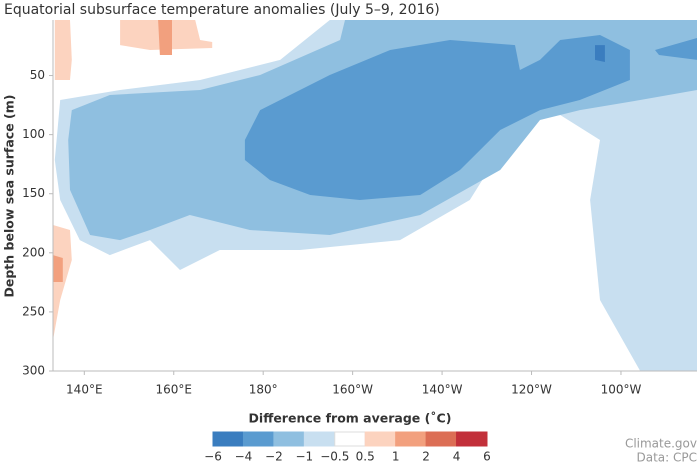 This screenshot has width=700, height=466. I want to click on legend-label: −4, so click(244, 457).